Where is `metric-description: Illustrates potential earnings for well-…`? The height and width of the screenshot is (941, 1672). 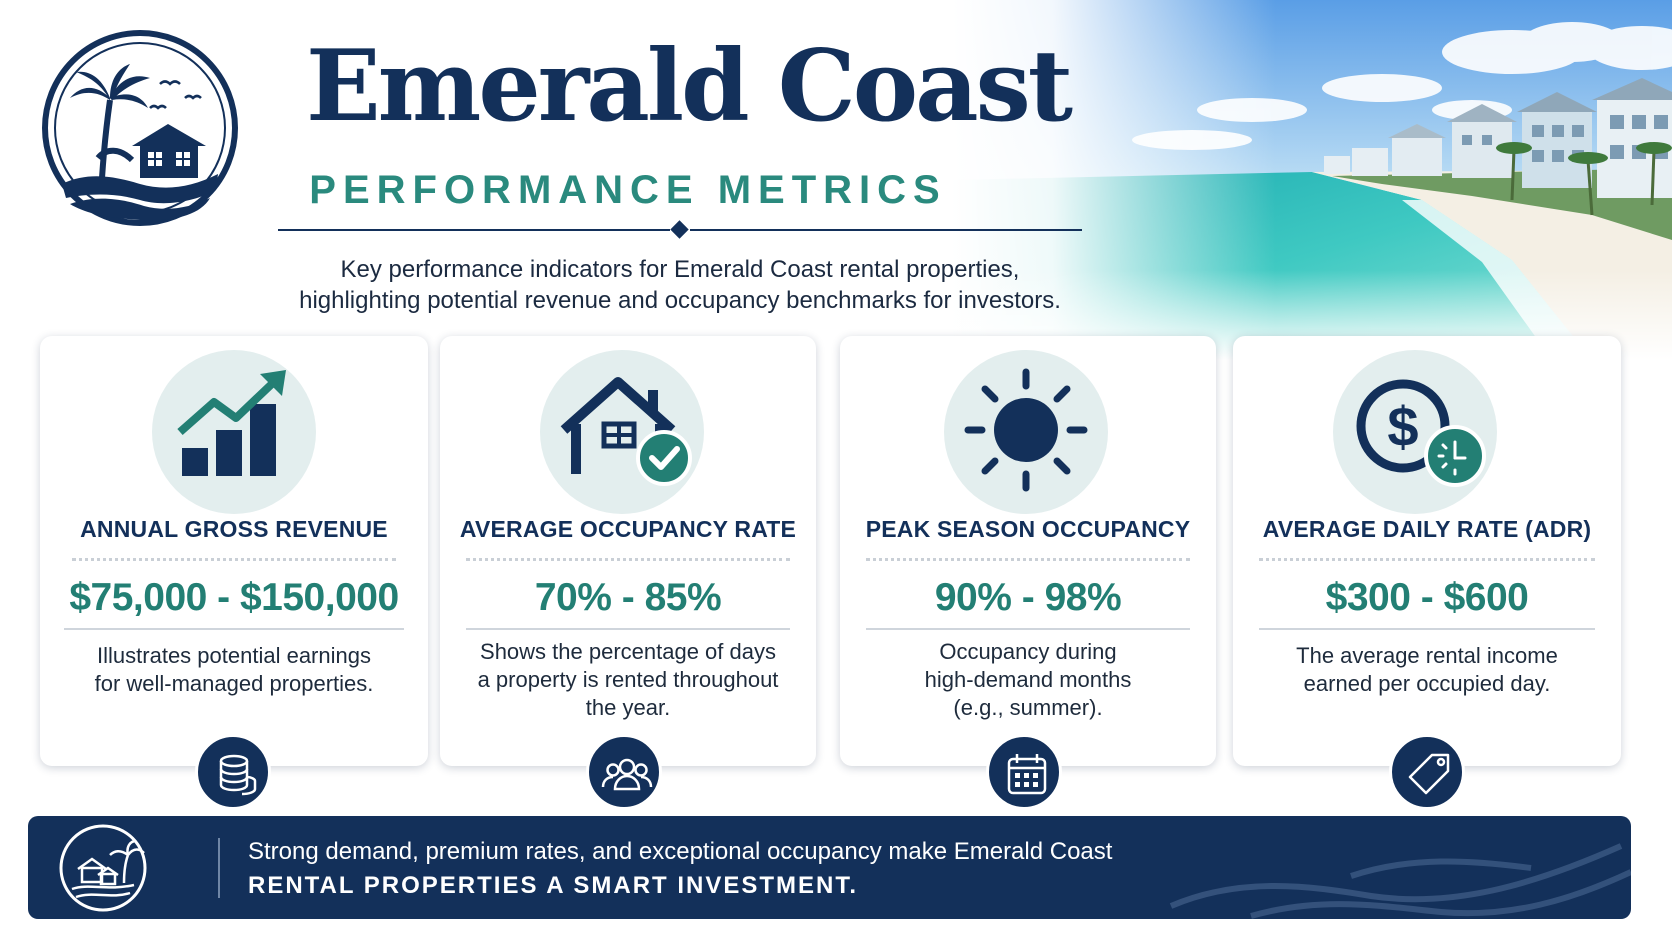
metric-description: Illustrates potential earnings for well-… is located at coordinates (234, 669).